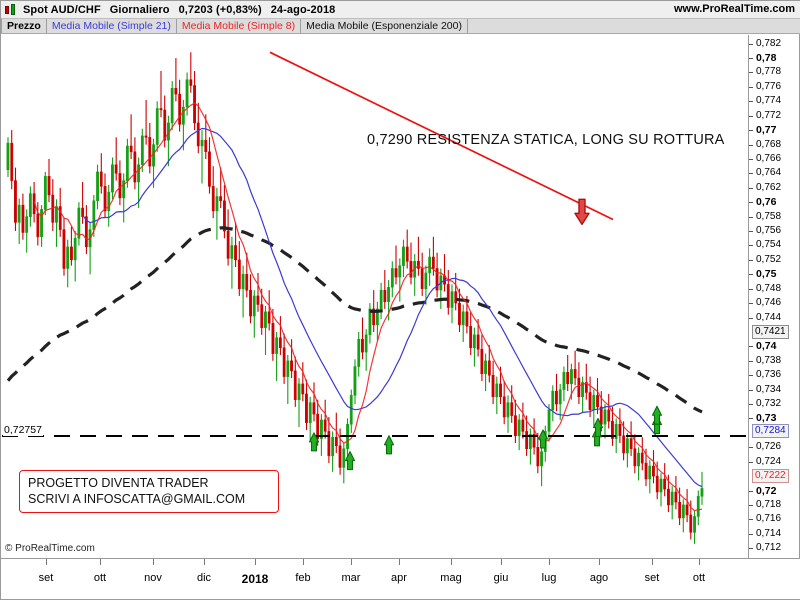  Describe the element at coordinates (118, 482) in the screenshot. I see `promo-line-1: PROGETTO DIVENTA TRADER` at that location.